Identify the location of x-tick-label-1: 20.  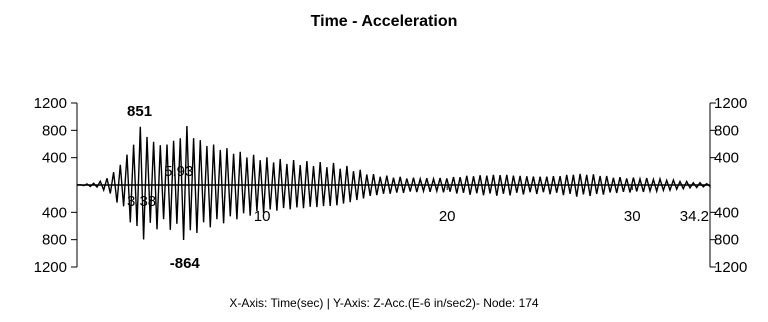
(447, 216).